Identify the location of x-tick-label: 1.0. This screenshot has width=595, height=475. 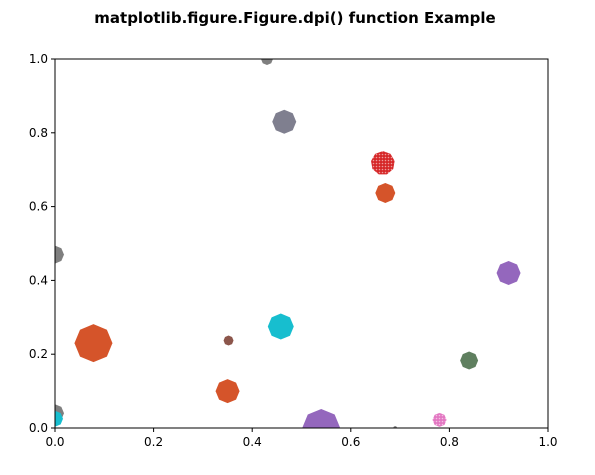
(547, 442).